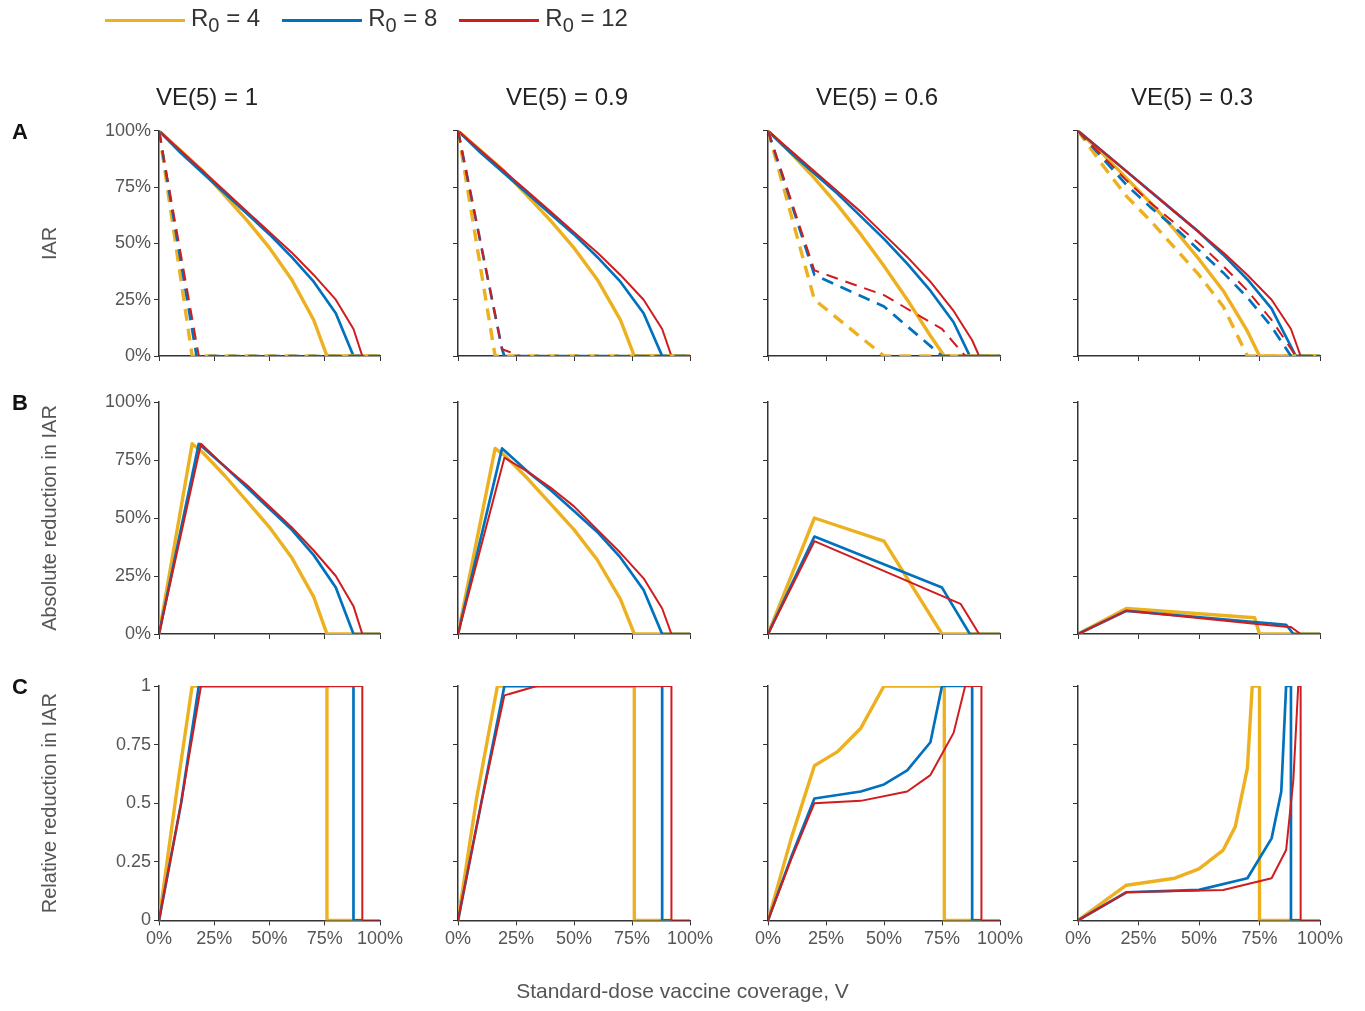  What do you see at coordinates (48, 518) in the screenshot?
I see `y-axis-title: Absolute reduction in IAR` at bounding box center [48, 518].